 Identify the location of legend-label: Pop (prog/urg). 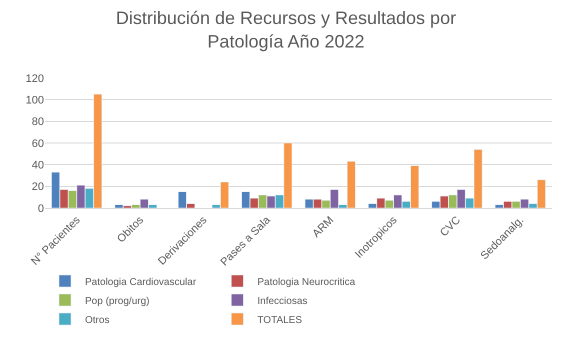
(117, 301).